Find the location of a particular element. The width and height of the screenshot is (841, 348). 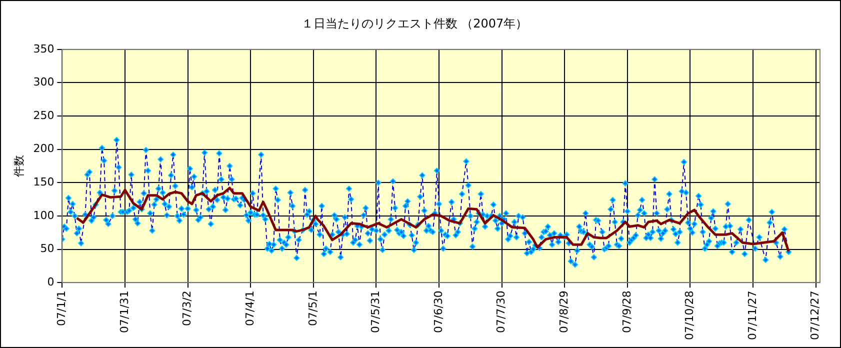

y-tick-label: 0 is located at coordinates (50, 281).